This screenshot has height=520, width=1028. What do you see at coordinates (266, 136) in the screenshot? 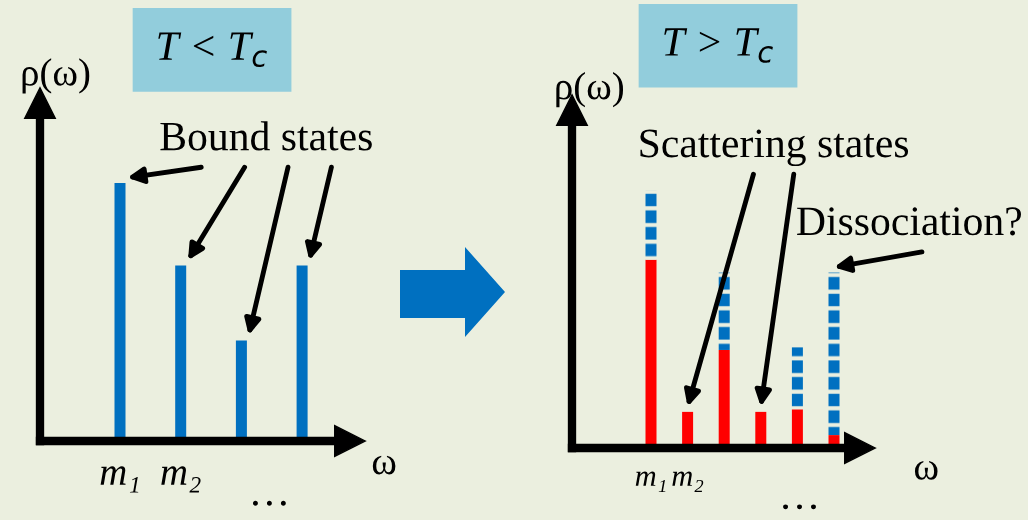
I see `text: Bound states` at bounding box center [266, 136].